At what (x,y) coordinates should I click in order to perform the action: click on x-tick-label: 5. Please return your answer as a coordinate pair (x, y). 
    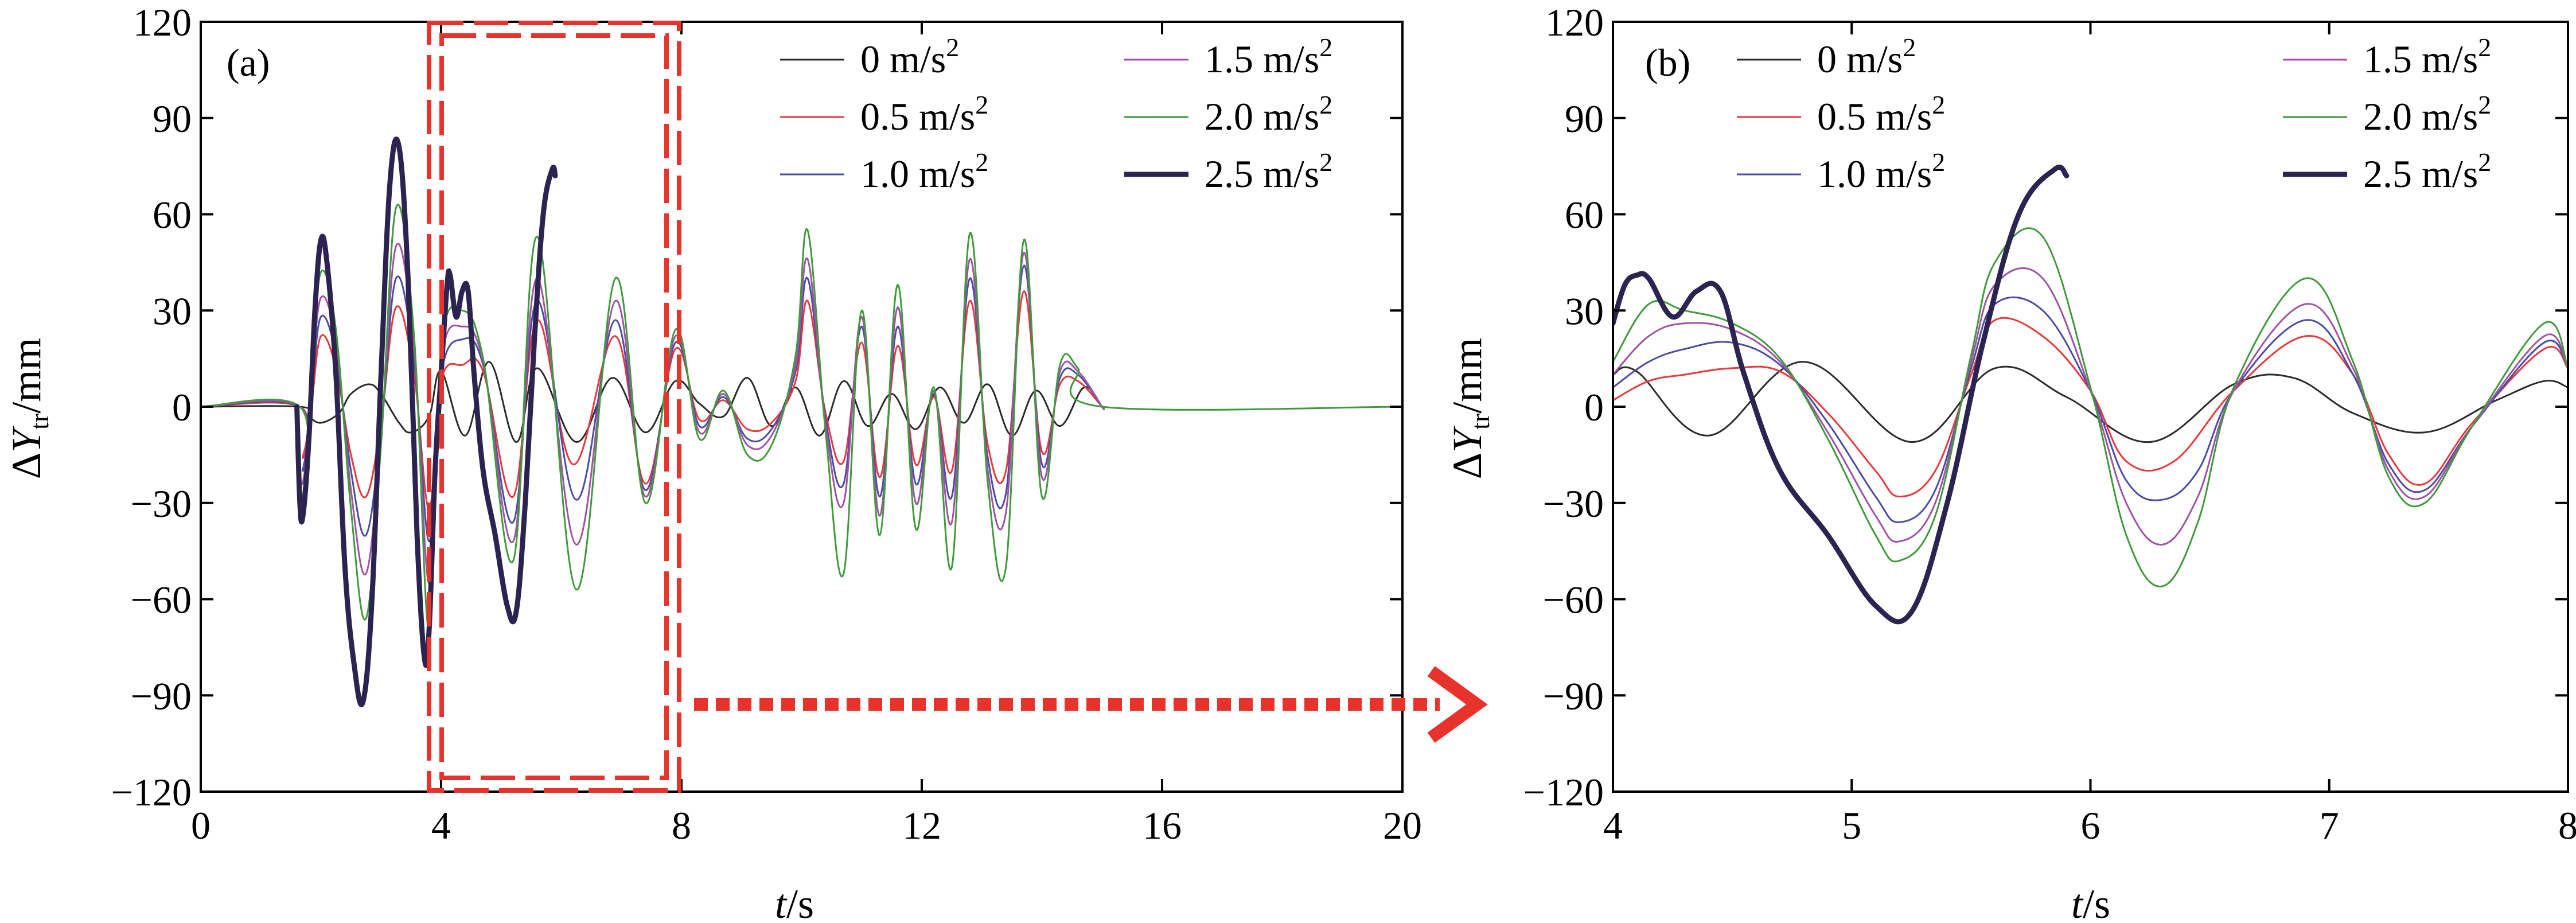
    Looking at the image, I should click on (1852, 825).